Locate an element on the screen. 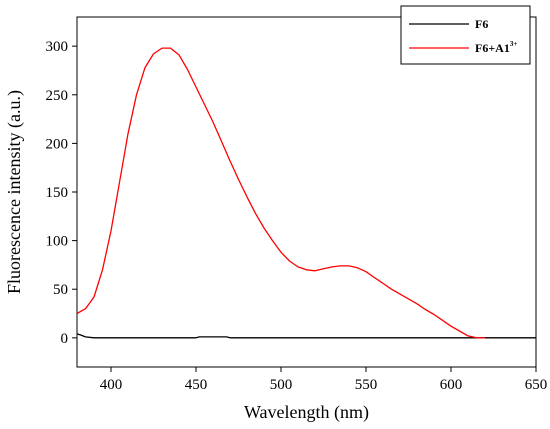 This screenshot has width=550, height=429. legend: F6 F6+A13+ is located at coordinates (465, 35).